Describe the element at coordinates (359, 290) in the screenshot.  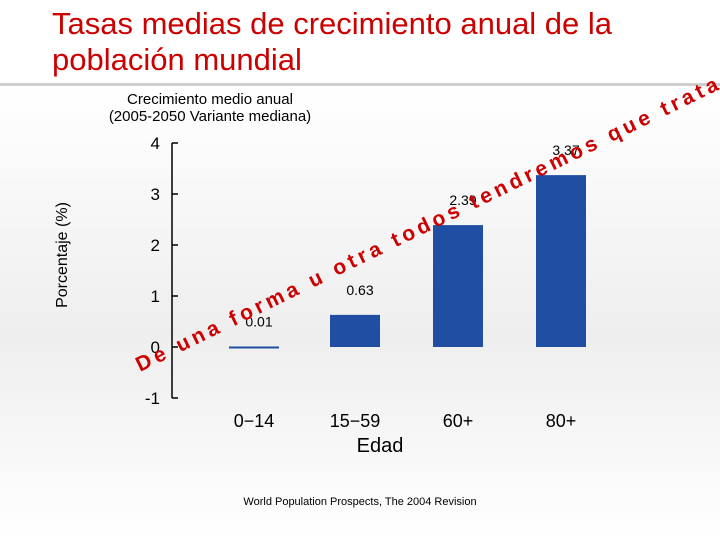
I see `data-label: 0.63` at that location.